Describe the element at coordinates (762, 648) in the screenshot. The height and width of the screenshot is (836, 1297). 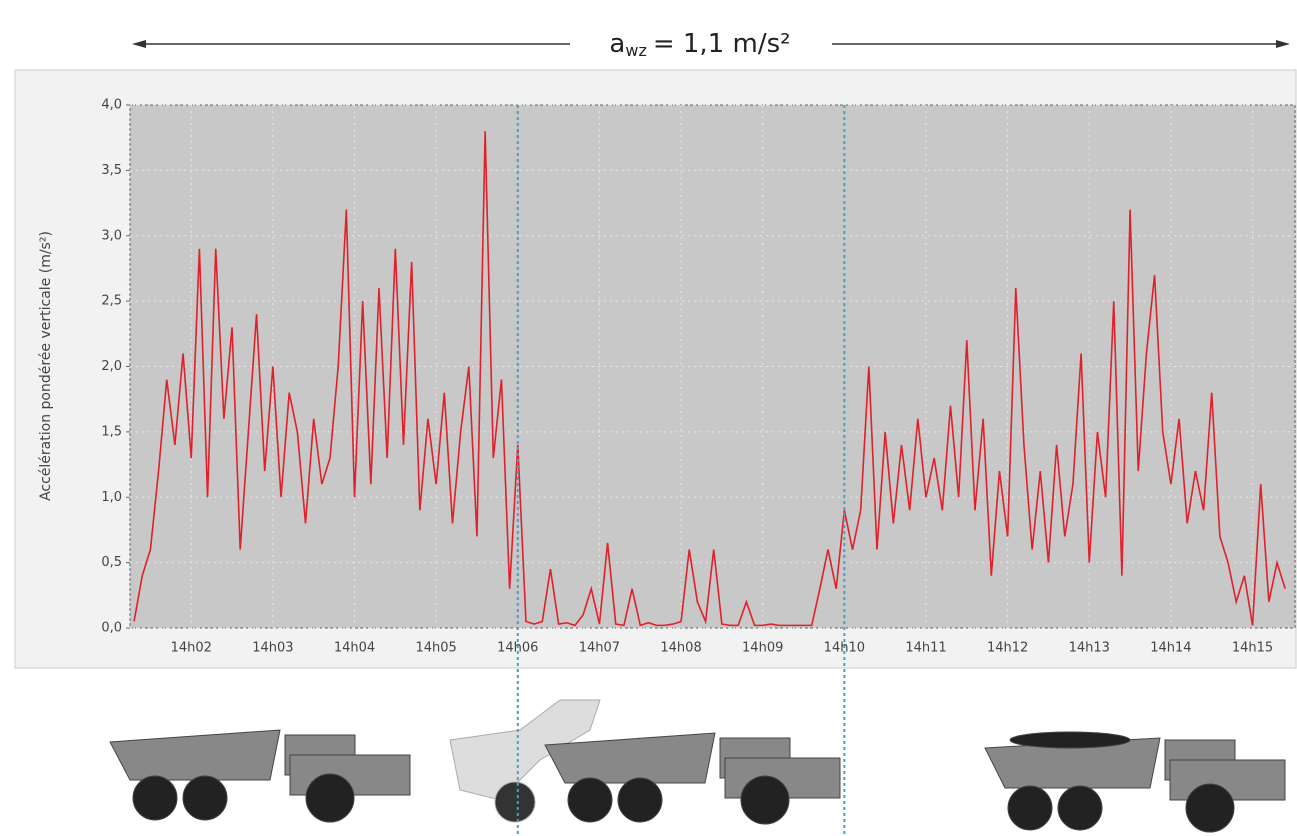
I see `x-tick-label: 14h09` at that location.